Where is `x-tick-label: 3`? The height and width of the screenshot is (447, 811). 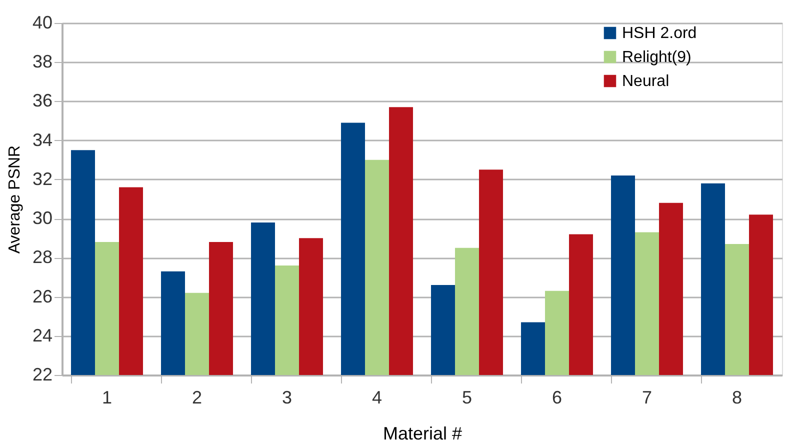
x-tick-label: 3 is located at coordinates (287, 398).